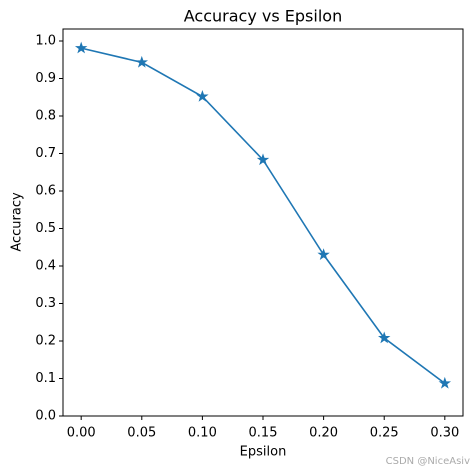 The height and width of the screenshot is (469, 474). Describe the element at coordinates (45, 416) in the screenshot. I see `y-tick-label: 0.0` at that location.